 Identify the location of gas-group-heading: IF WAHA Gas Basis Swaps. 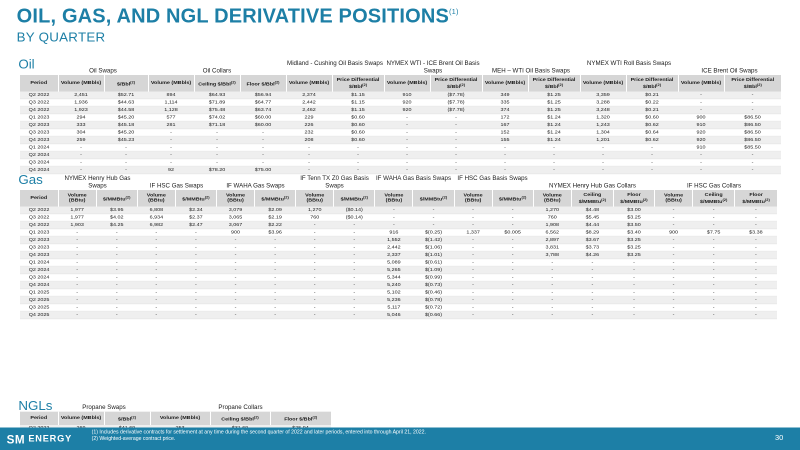
(413, 178).